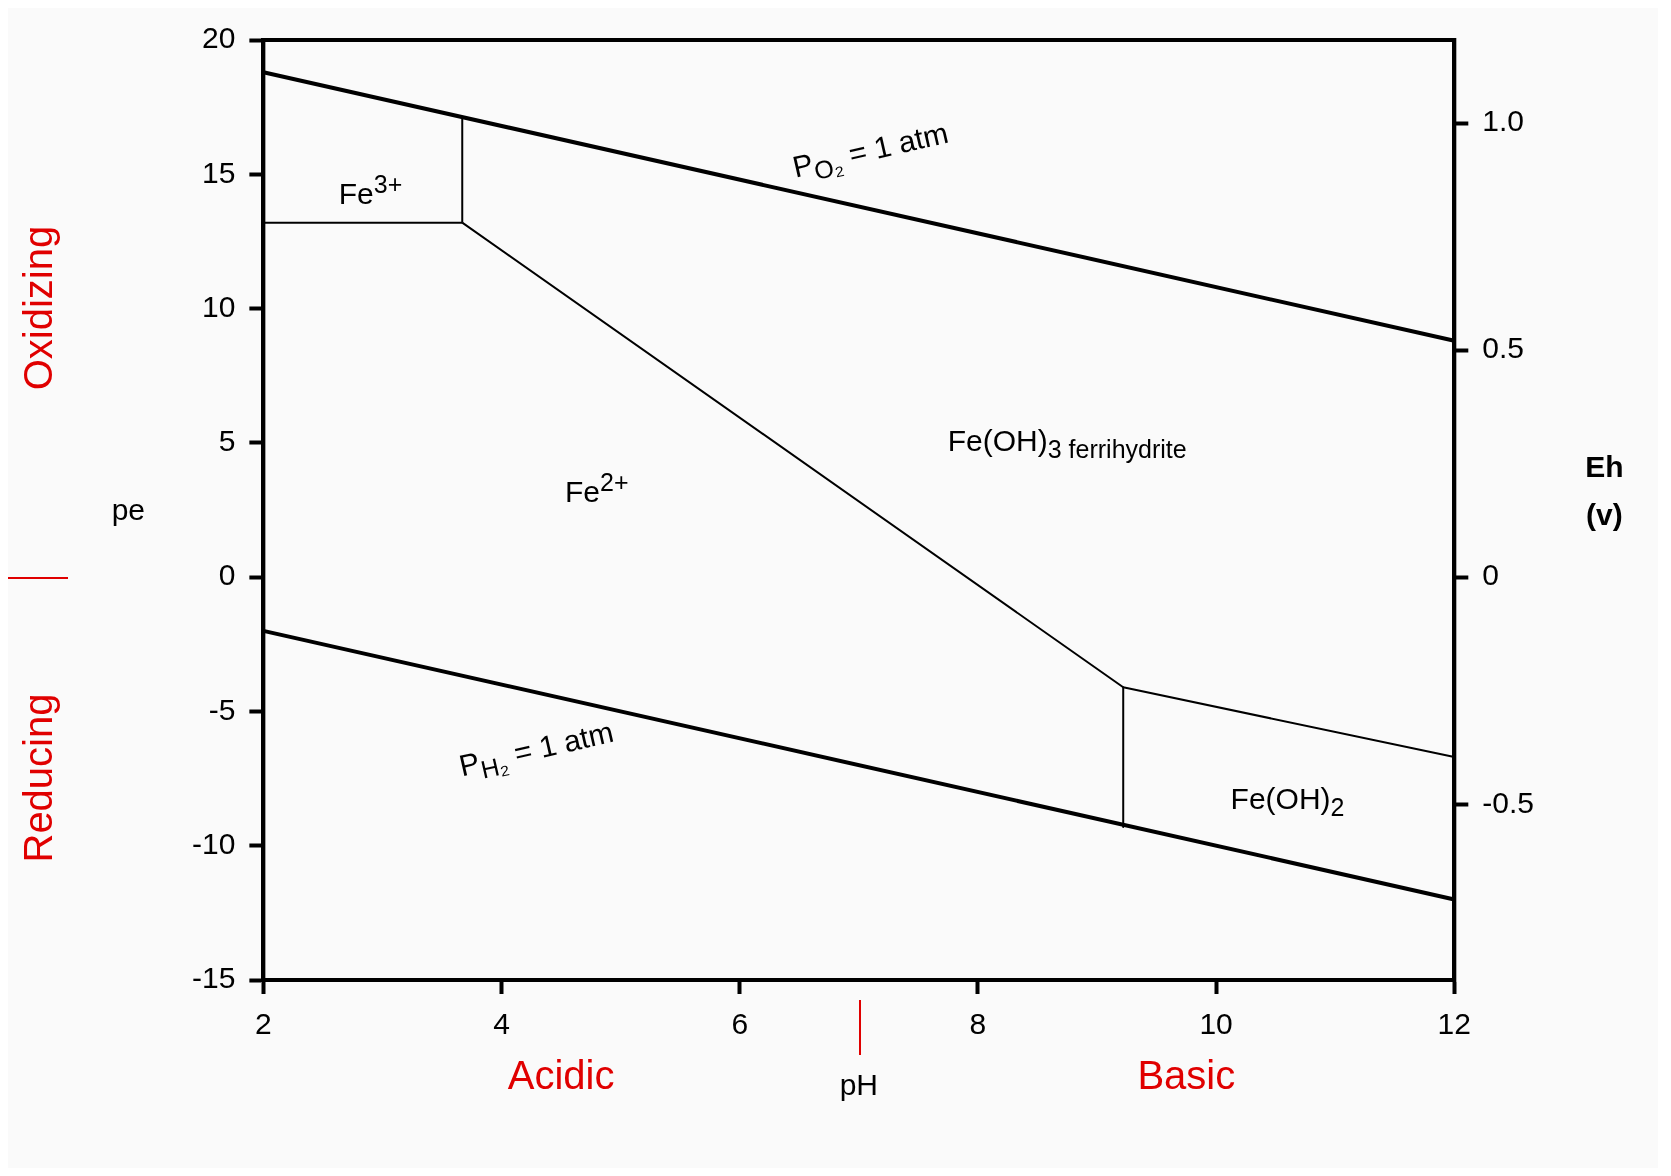 Image resolution: width=1671 pixels, height=1176 pixels. What do you see at coordinates (370, 190) in the screenshot?
I see `annotation: Fe$^{3+}$` at bounding box center [370, 190].